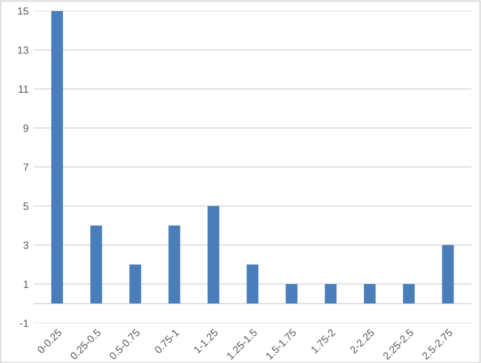 The height and width of the screenshot is (363, 481). Describe the element at coordinates (23, 50) in the screenshot. I see `y-tick-label: 13` at that location.